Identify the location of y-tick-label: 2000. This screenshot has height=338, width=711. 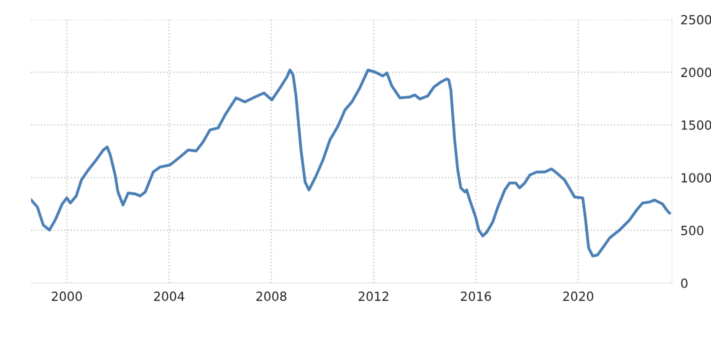
(696, 73).